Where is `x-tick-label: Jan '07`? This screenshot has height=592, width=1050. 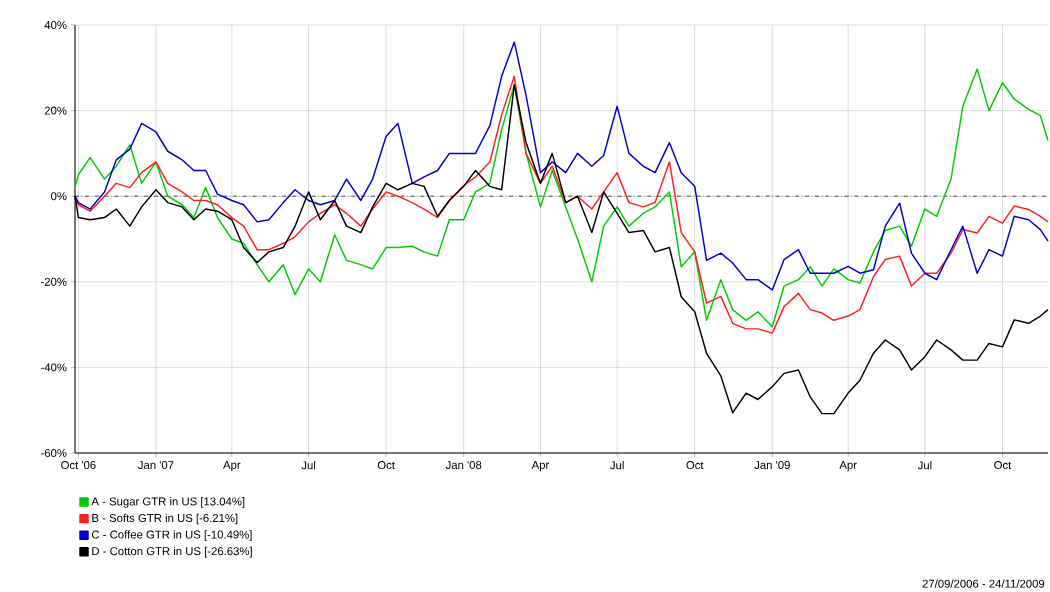 x-tick-label: Jan '07 is located at coordinates (156, 465).